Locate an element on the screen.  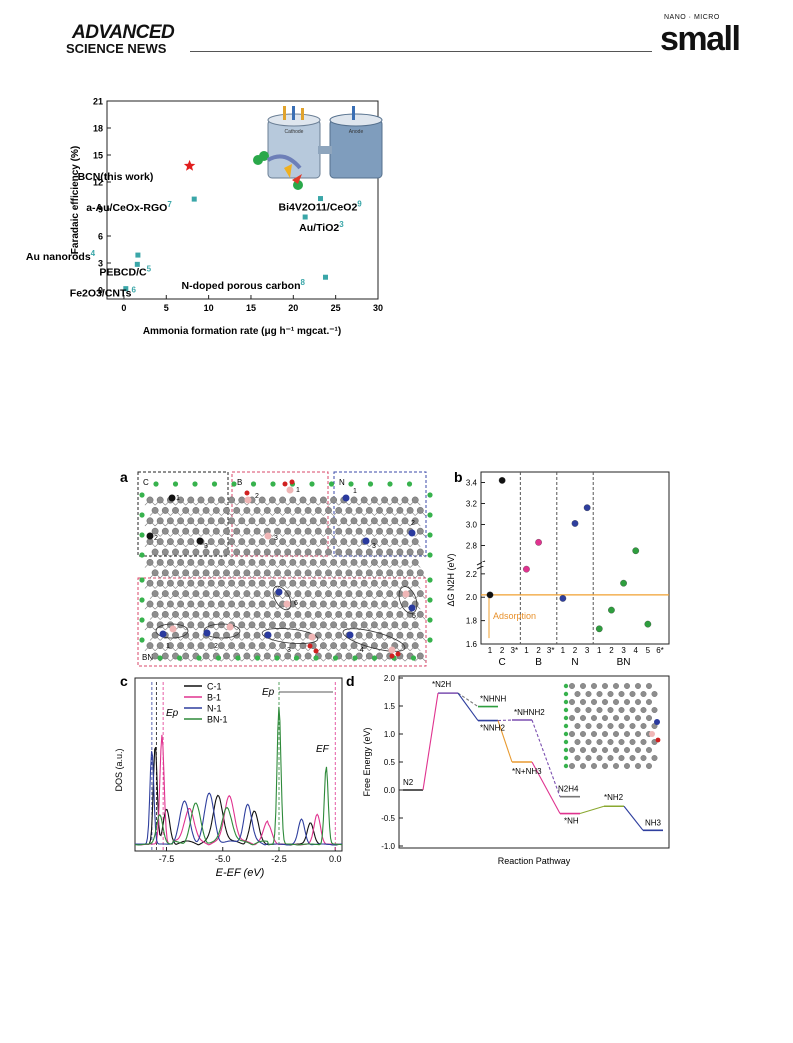
site-number: 2 is located at coordinates (257, 496).